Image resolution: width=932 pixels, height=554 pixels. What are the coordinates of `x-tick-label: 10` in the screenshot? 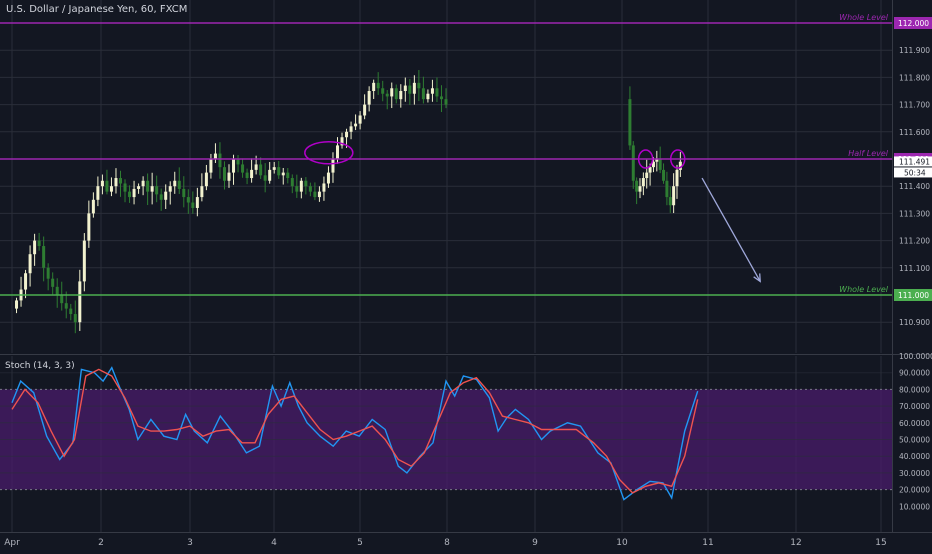 It's located at (622, 543).